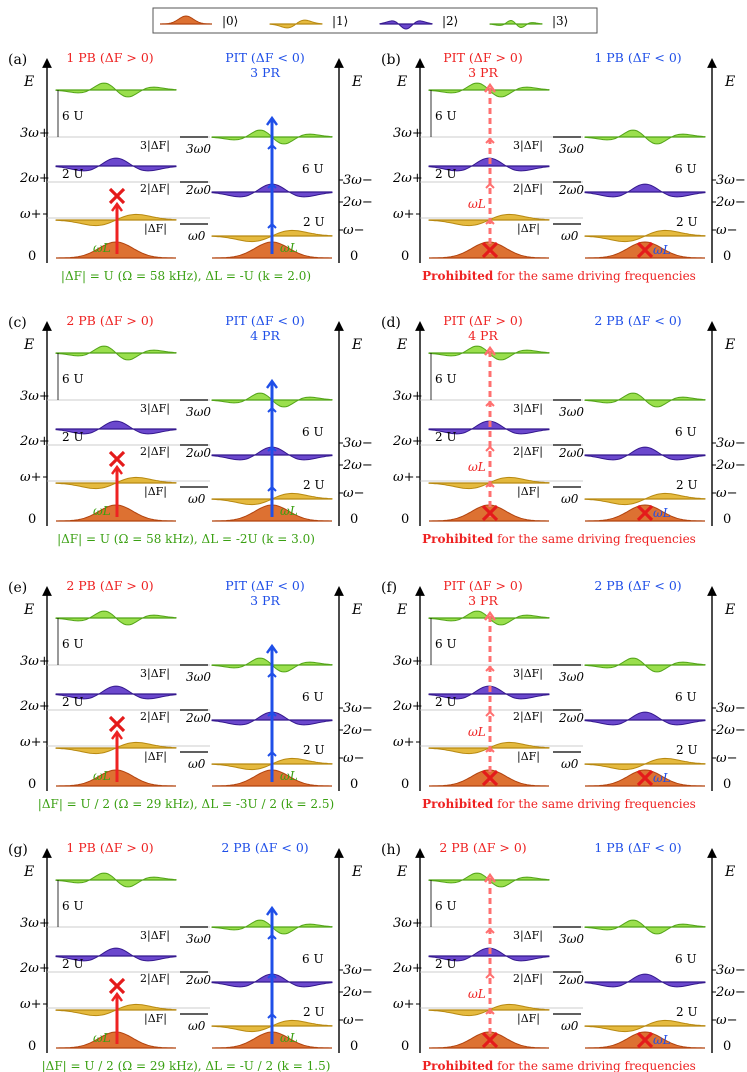 The height and width of the screenshot is (1072, 747). Describe the element at coordinates (637, 57) in the screenshot. I see `right-title: 1 PB (ΔF < 0)` at that location.